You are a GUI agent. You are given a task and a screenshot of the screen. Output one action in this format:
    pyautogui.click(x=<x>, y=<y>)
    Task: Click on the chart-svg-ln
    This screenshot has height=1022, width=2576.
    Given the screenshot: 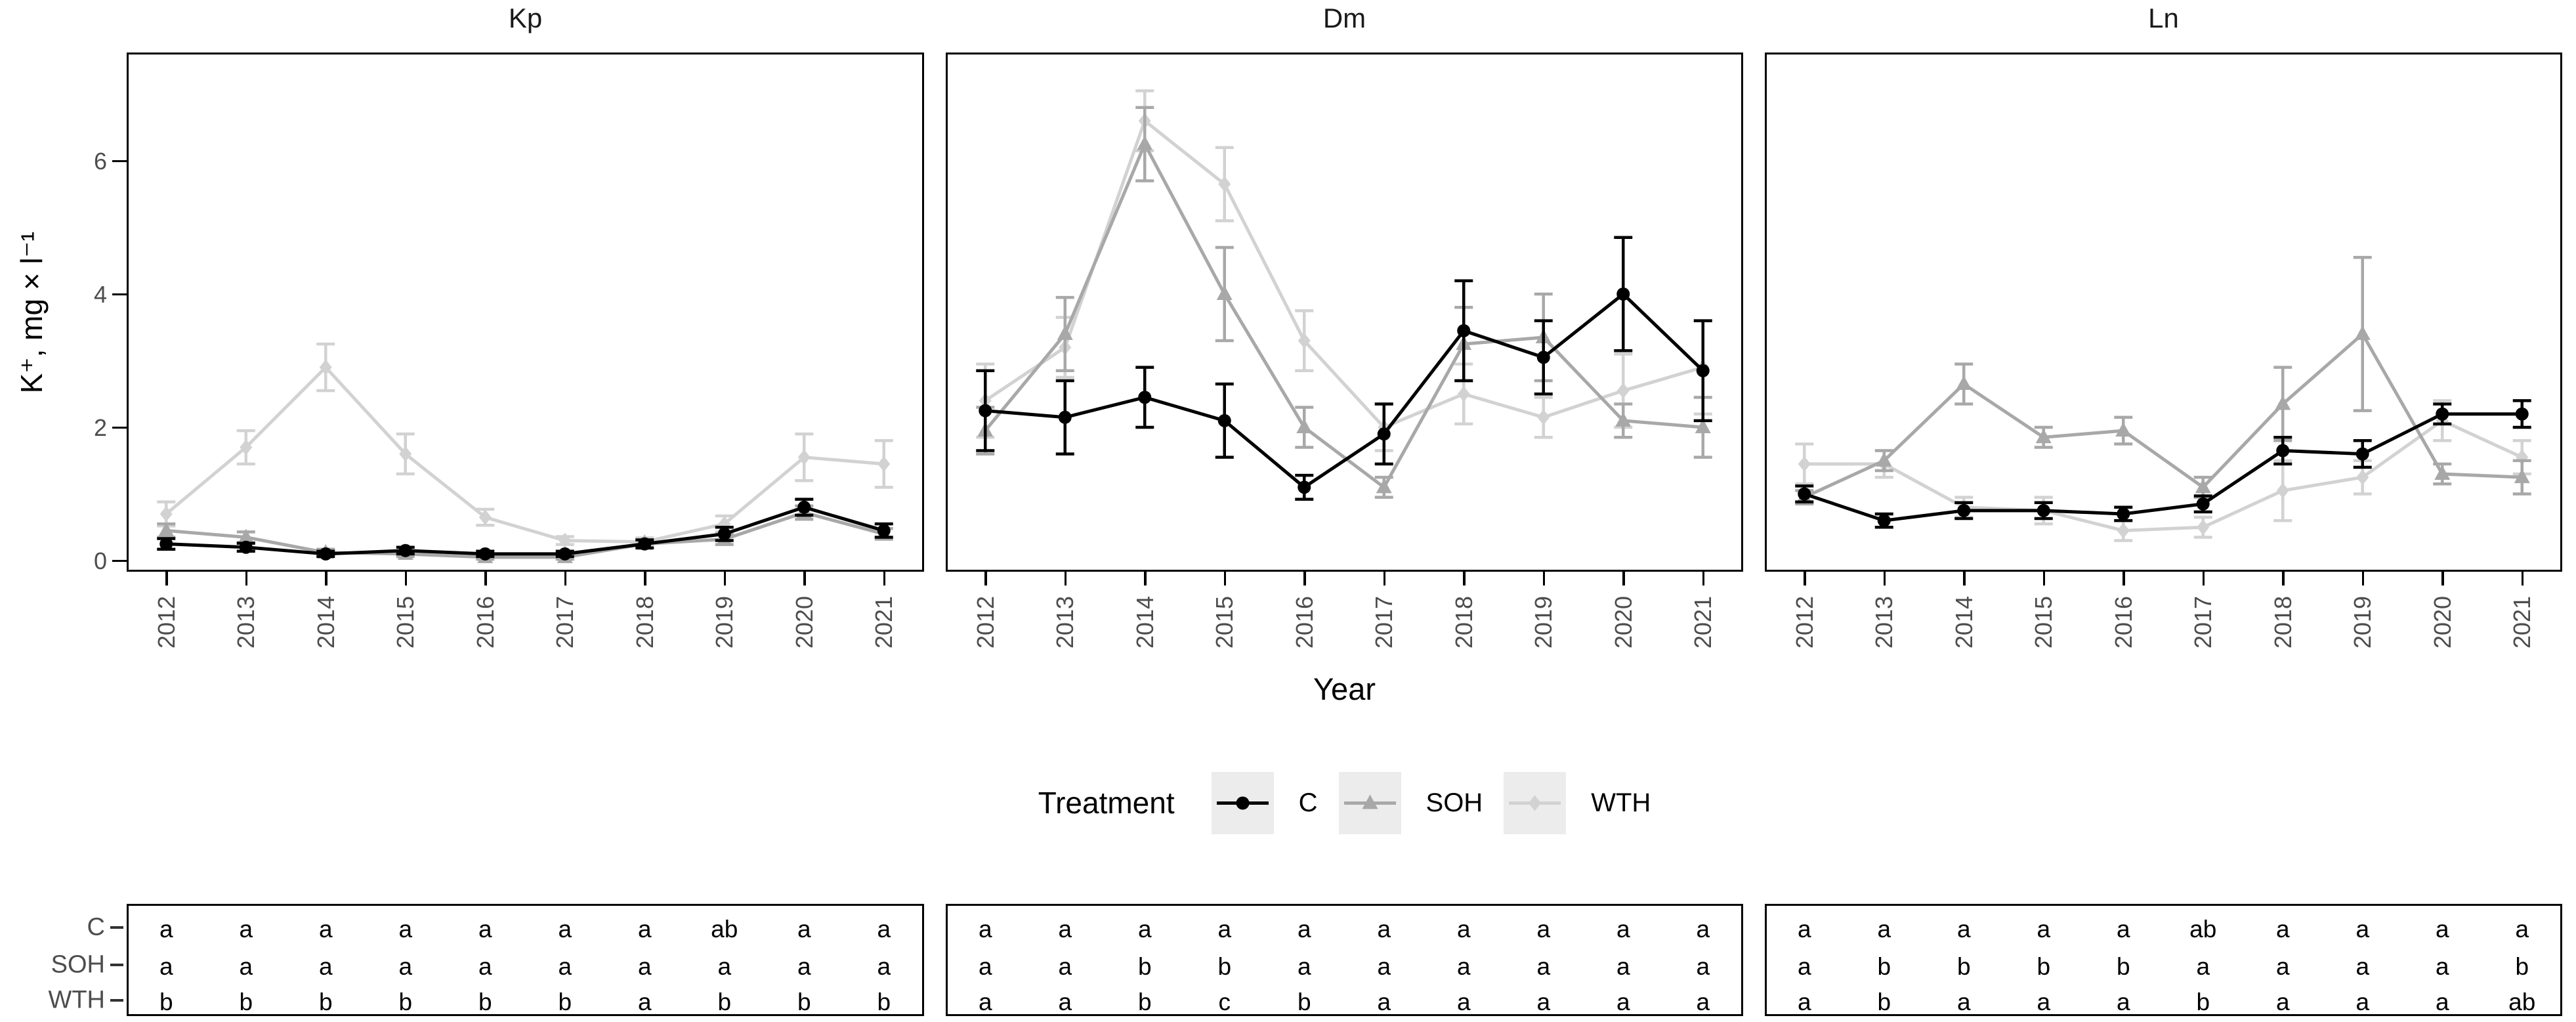 What is the action you would take?
    pyautogui.click(x=2163, y=398)
    